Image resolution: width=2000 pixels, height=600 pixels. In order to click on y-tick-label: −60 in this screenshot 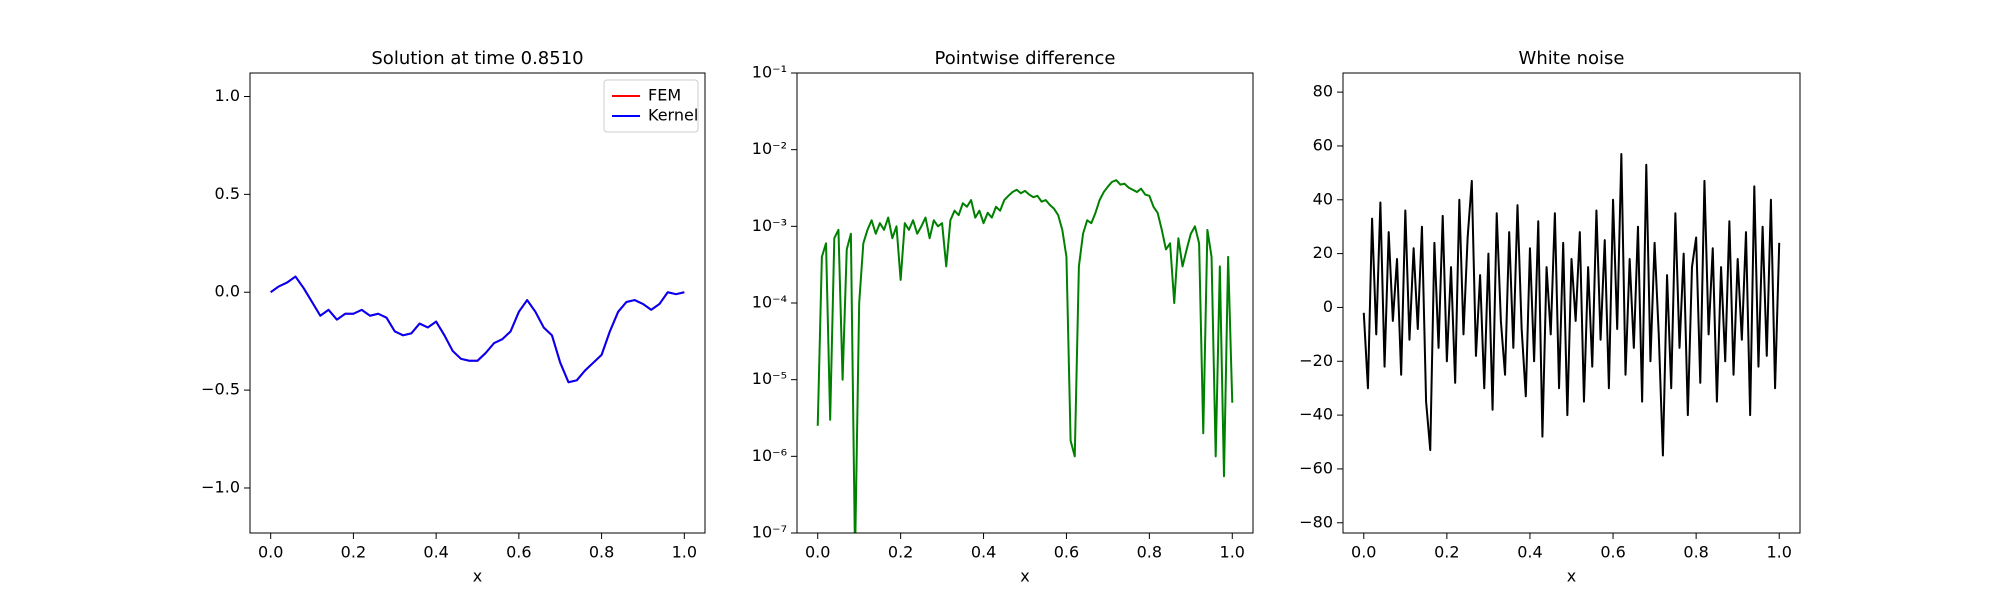, I will do `click(1316, 467)`.